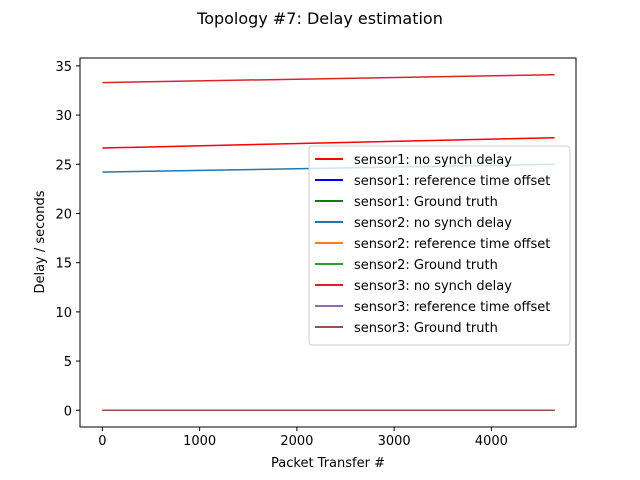 This screenshot has width=640, height=480. What do you see at coordinates (102, 441) in the screenshot?
I see `x-tick-label: 0` at bounding box center [102, 441].